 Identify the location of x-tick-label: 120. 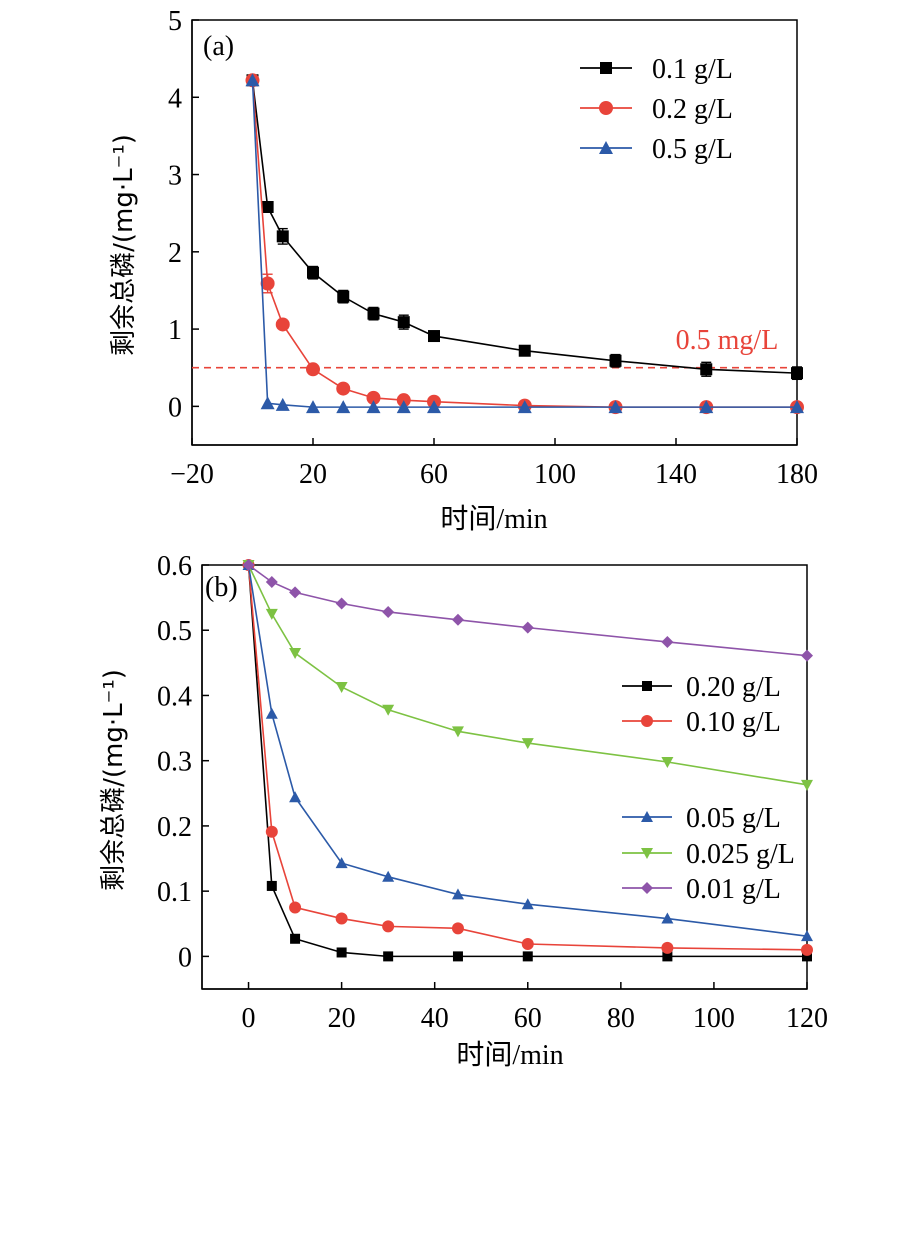
(807, 1018).